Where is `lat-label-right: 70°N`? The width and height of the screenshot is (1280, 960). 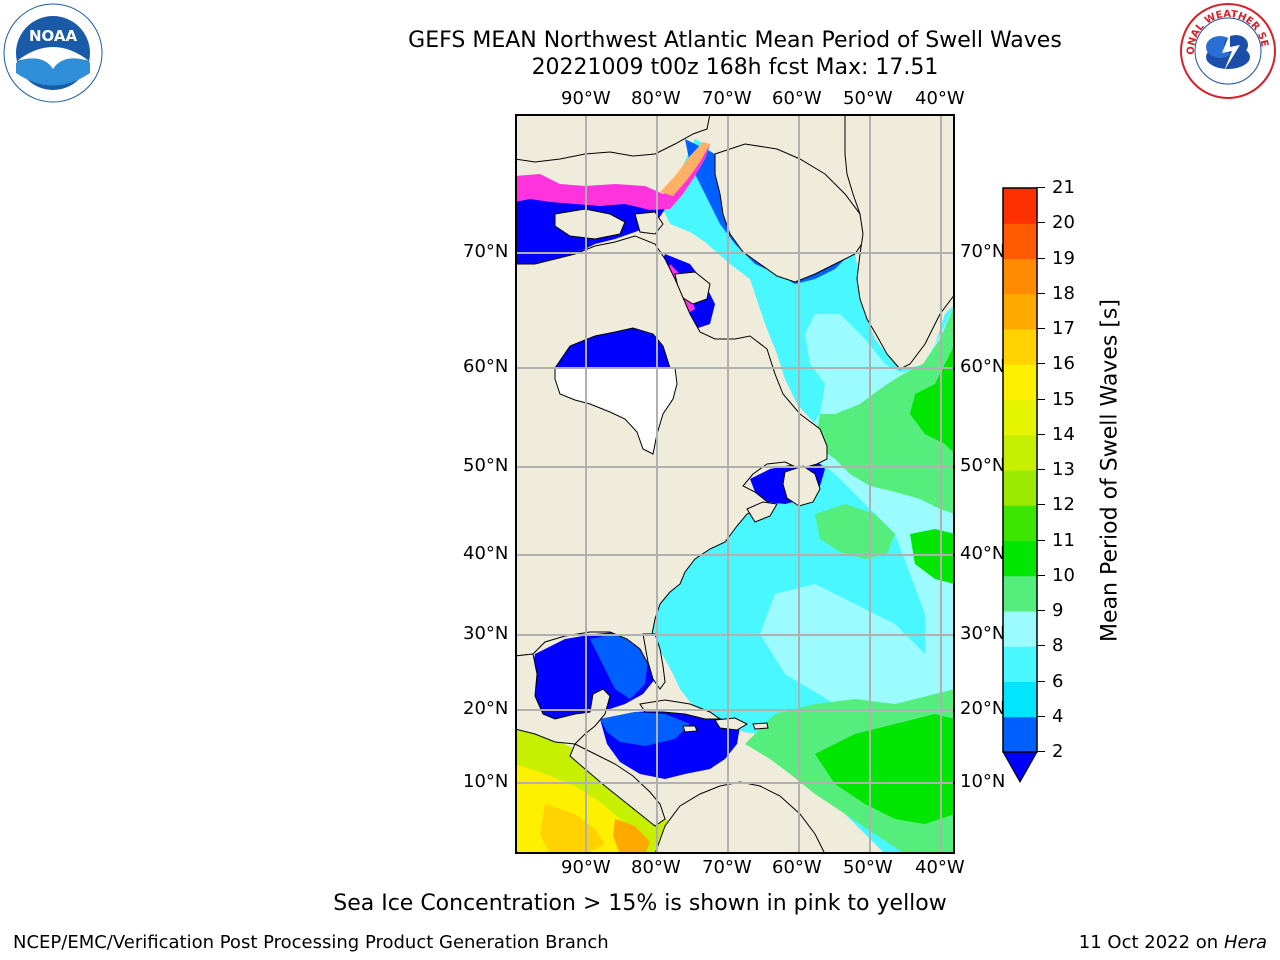
lat-label-right: 70°N is located at coordinates (983, 251).